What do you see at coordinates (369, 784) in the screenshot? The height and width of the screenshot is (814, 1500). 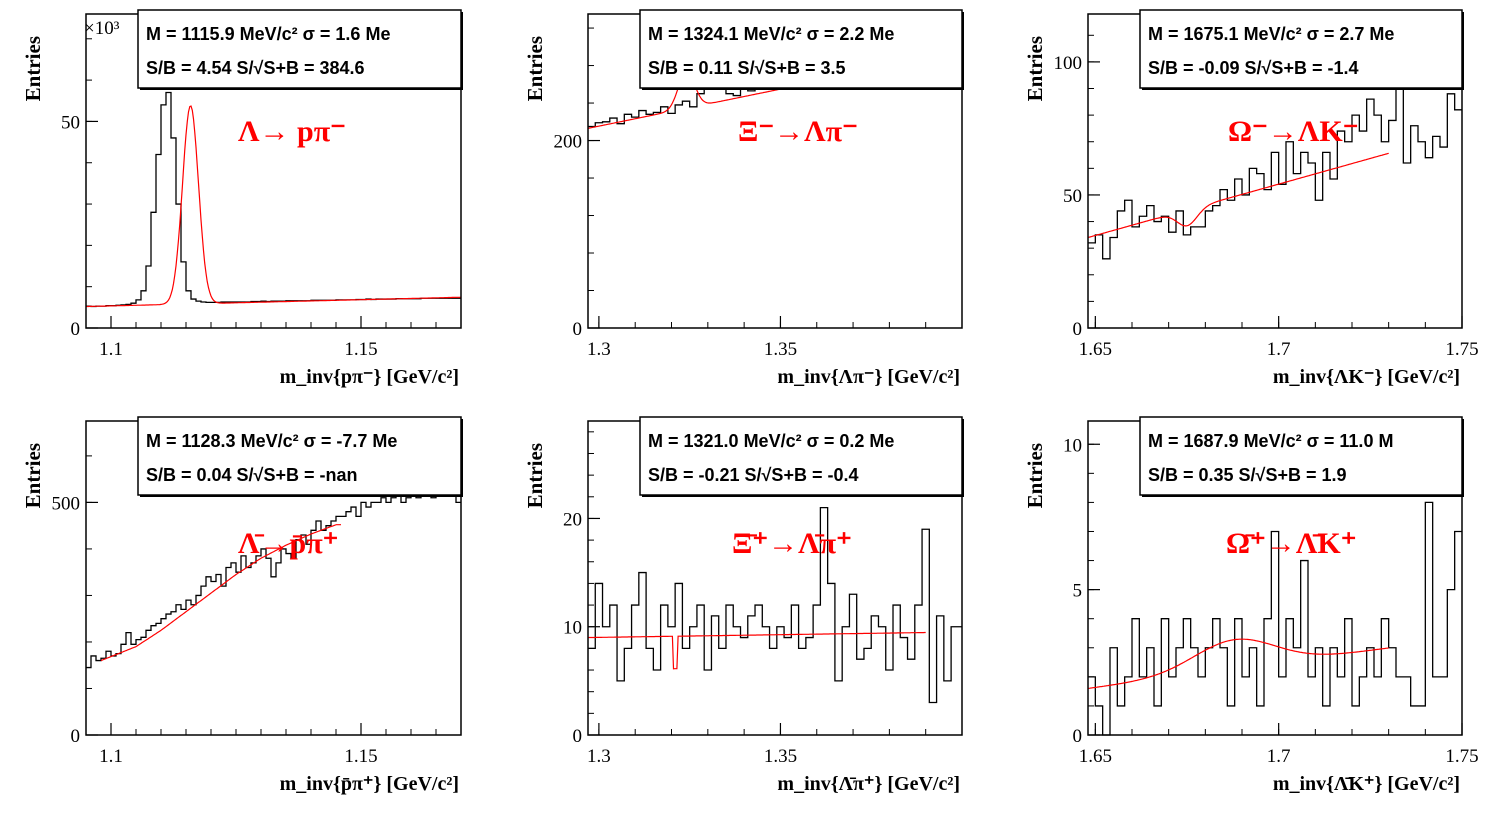 I see `x-axis-label: m_inv{p̄π⁺} [GeV/c²]` at bounding box center [369, 784].